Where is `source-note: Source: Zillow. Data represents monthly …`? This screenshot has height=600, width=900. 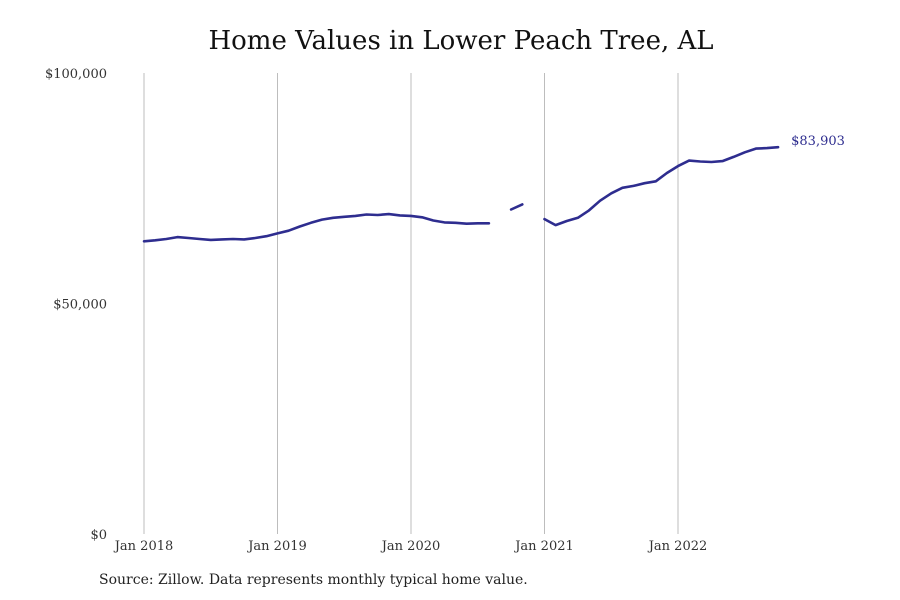
source-note: Source: Zillow. Data represents monthly … is located at coordinates (313, 580).